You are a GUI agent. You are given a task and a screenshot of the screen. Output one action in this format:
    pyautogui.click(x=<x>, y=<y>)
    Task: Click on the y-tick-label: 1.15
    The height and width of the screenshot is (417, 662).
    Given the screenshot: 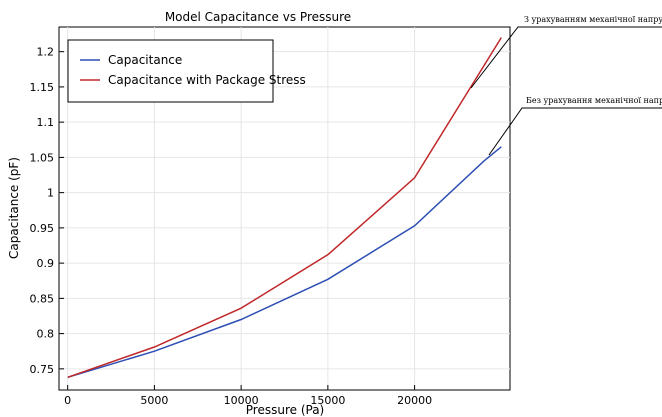 What is the action you would take?
    pyautogui.click(x=42, y=87)
    